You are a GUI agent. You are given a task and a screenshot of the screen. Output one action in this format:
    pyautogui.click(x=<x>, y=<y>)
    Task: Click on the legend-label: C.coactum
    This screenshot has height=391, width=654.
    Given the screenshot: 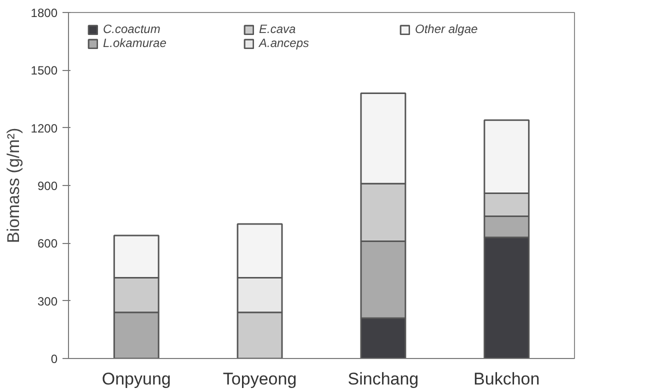 What is the action you would take?
    pyautogui.click(x=132, y=29)
    